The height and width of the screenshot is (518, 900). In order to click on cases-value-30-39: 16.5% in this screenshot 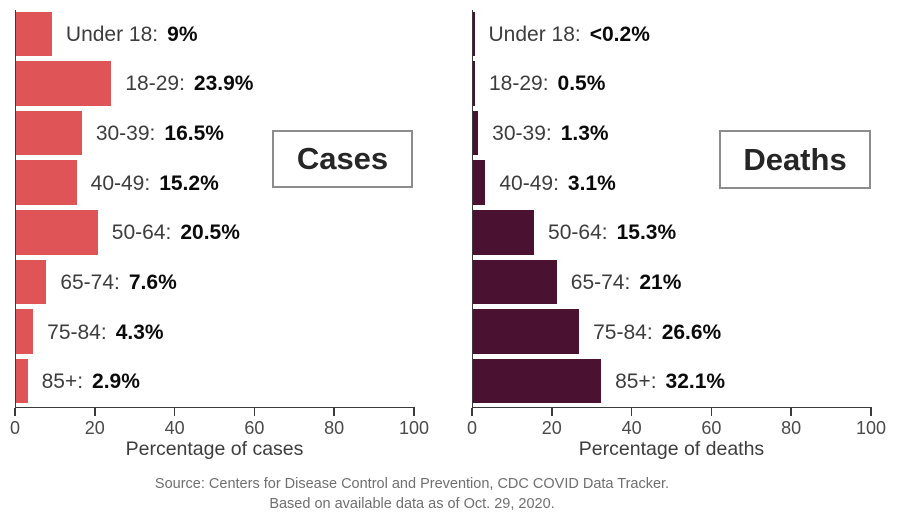, I will do `click(194, 134)`.